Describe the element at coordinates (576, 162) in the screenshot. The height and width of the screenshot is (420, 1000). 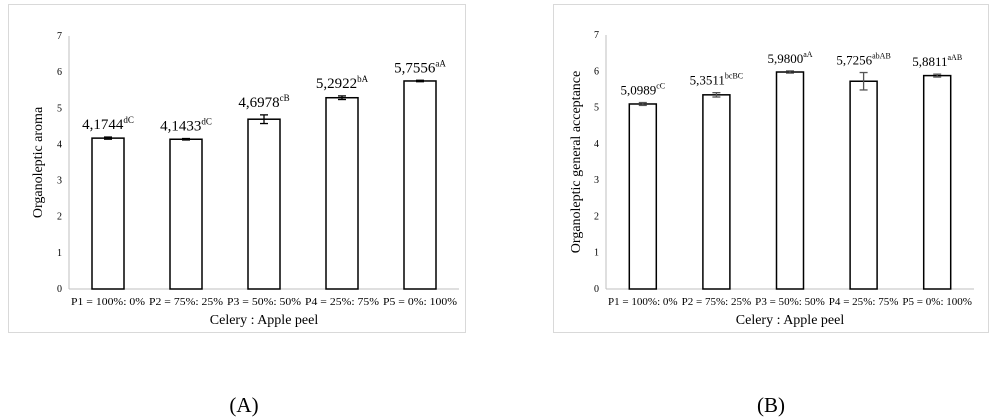
I see `y-axis-title: Organoleptic general acceptance` at that location.